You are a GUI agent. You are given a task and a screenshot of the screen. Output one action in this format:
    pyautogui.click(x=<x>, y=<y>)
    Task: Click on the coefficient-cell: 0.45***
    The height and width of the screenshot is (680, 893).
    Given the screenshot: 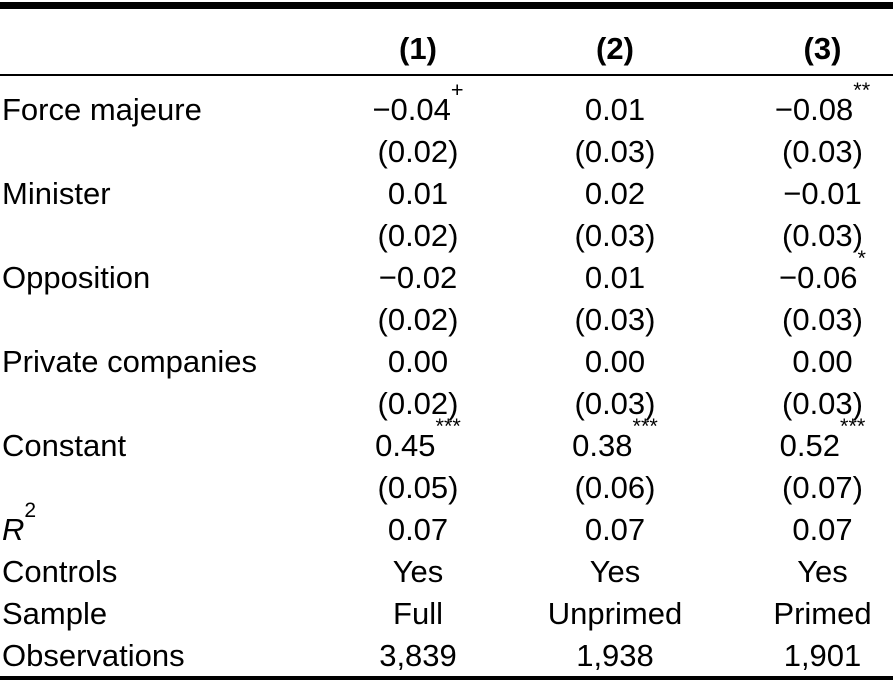 What is the action you would take?
    pyautogui.click(x=418, y=440)
    